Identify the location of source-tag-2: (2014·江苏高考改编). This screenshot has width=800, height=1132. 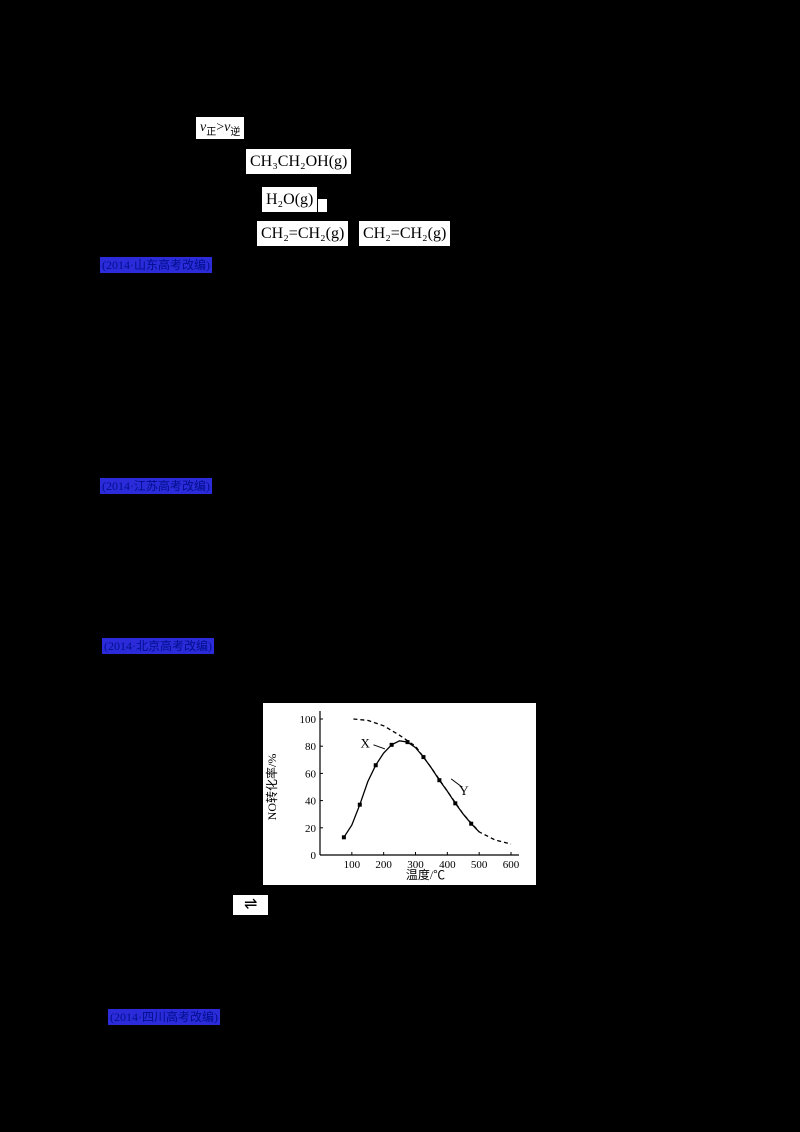
(156, 486).